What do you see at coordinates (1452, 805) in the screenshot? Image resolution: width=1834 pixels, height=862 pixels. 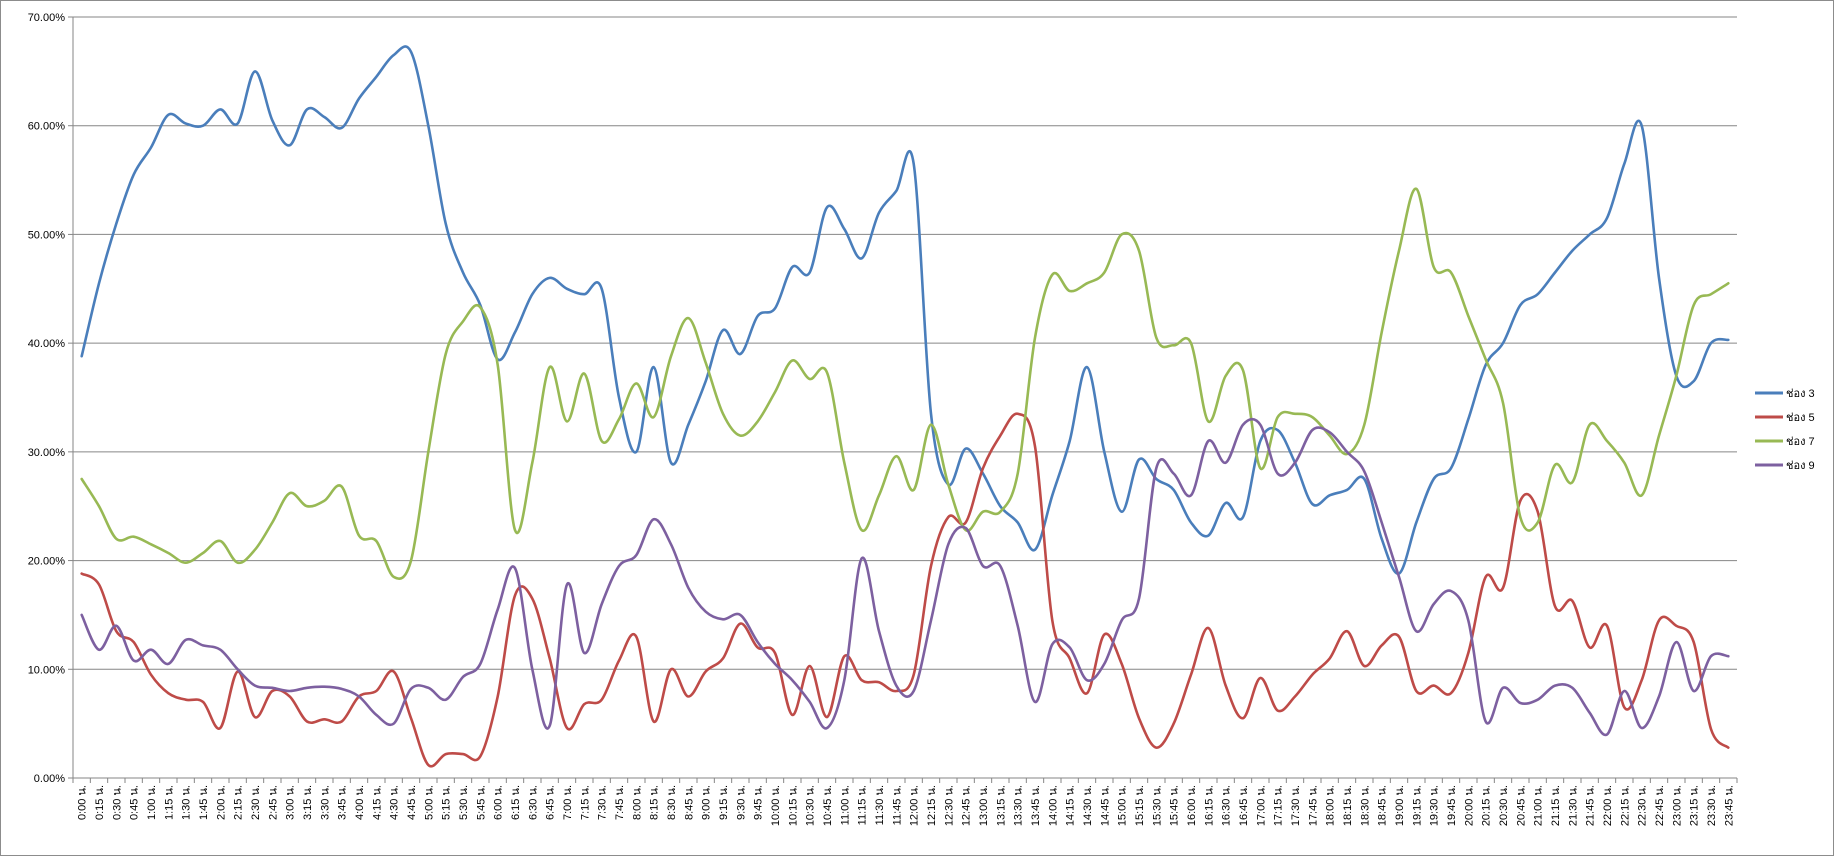 I see `x-tick-label: 19:45 น.` at bounding box center [1452, 805].